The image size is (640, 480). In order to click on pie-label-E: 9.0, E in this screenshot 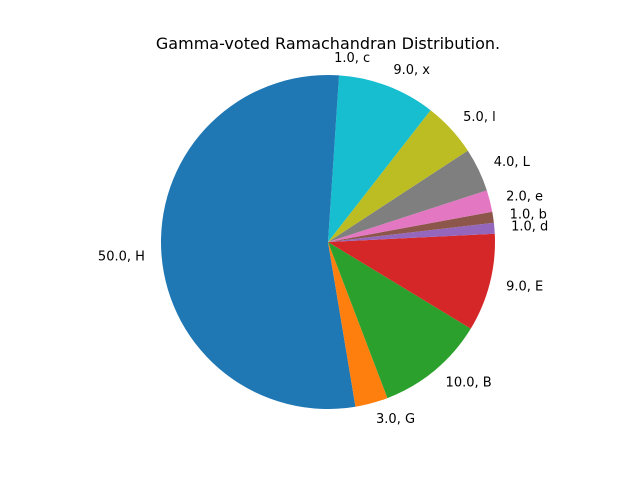, I will do `click(524, 287)`.